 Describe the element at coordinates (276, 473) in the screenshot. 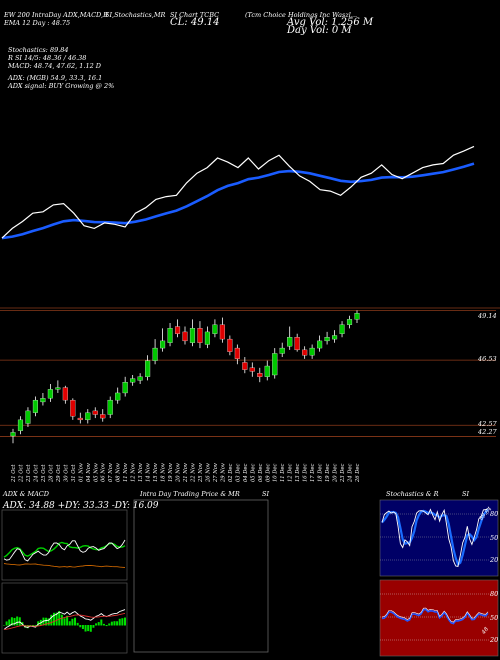

I see `x-axis-label: 10 Dec` at that location.